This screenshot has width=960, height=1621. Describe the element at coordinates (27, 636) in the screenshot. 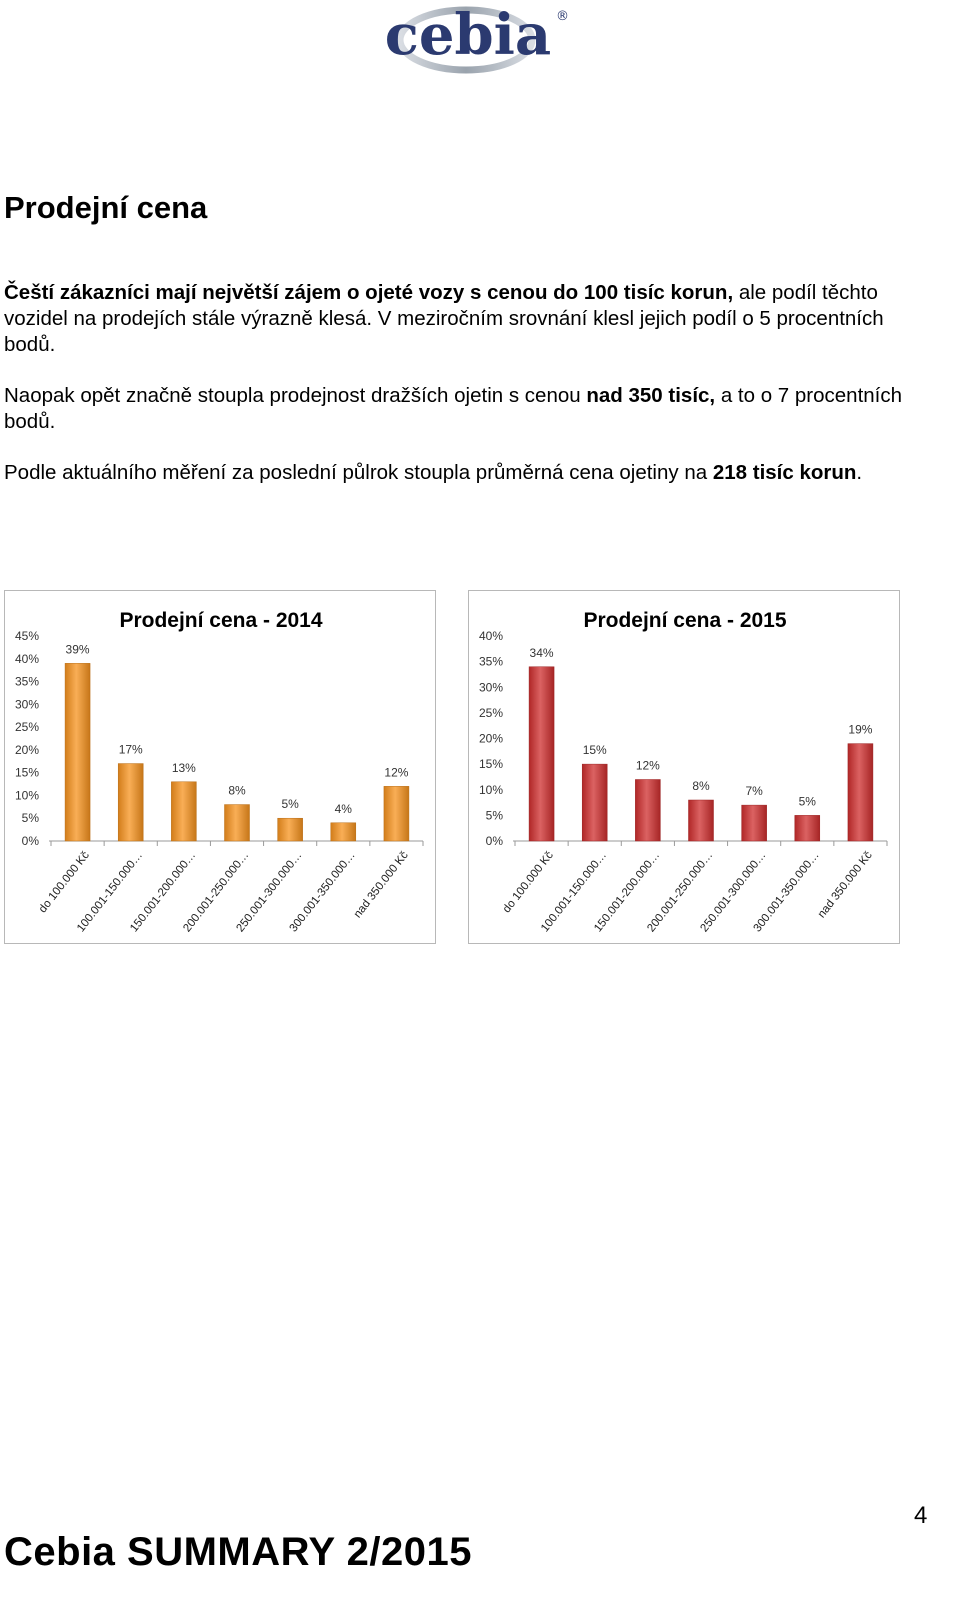

I see `y-tick-label: 45%` at that location.